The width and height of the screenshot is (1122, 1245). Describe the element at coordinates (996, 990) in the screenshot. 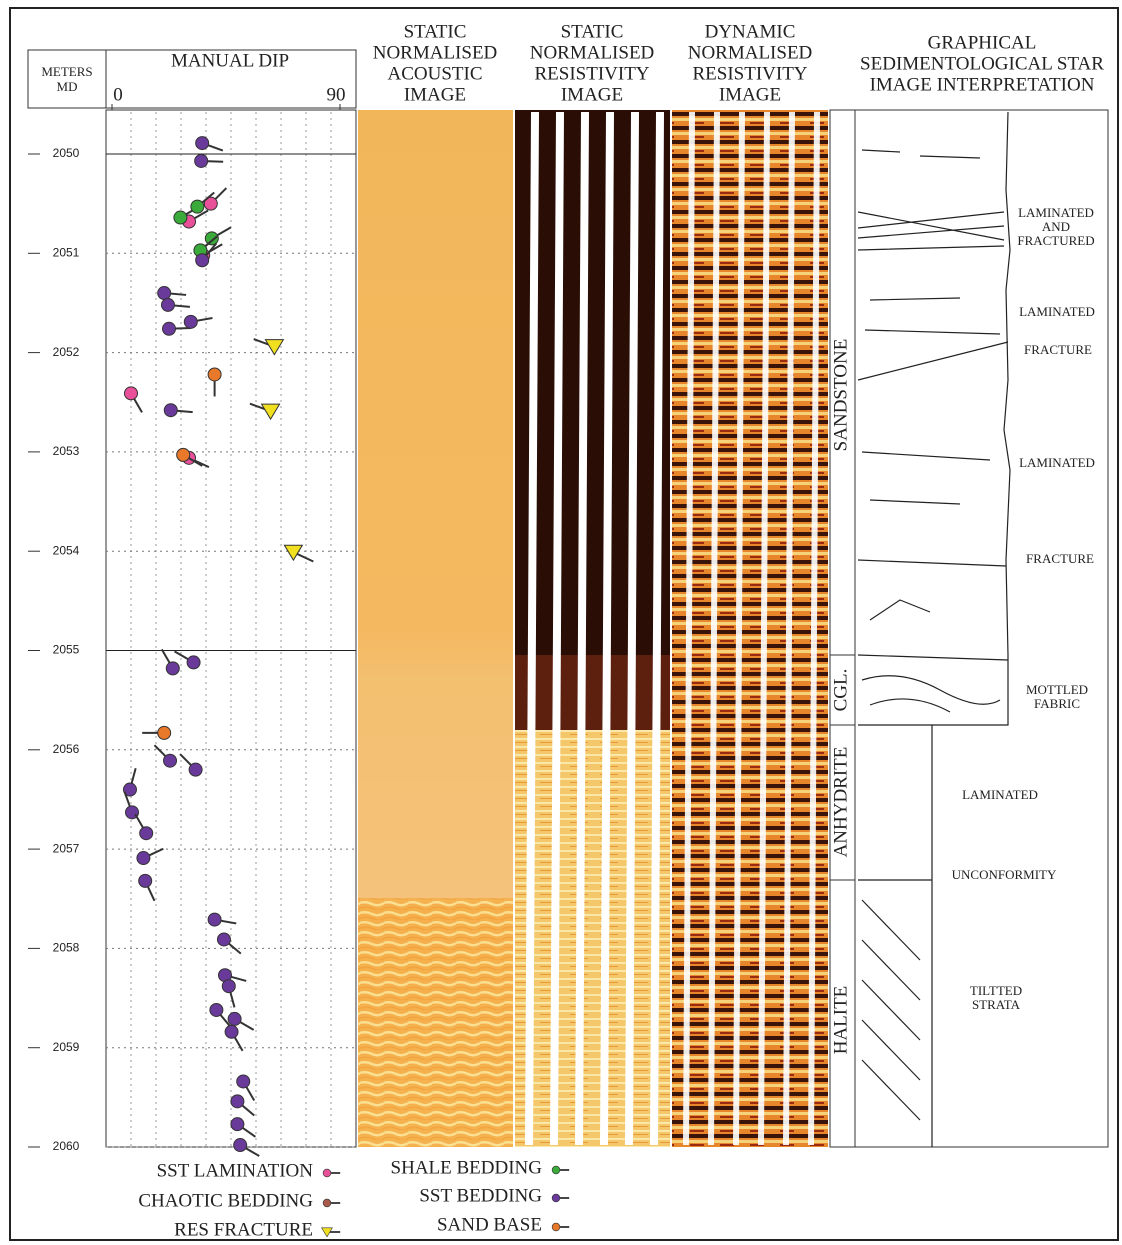

I see `interpretation-label: TILTTED` at that location.